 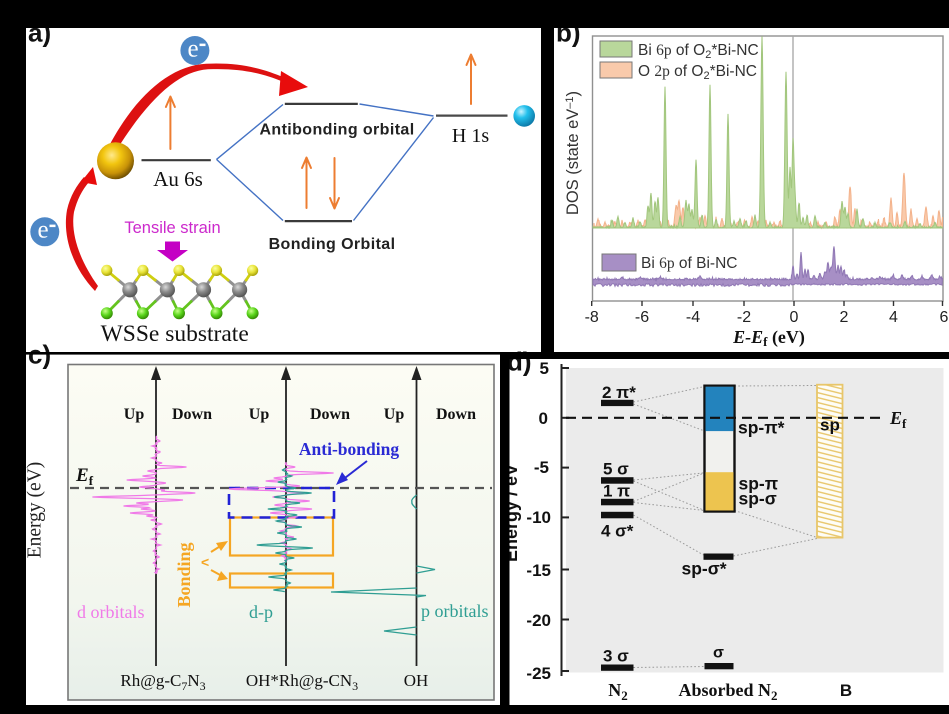 I want to click on svg-text: Bi 6p of O2*Bi-NC, so click(x=698, y=51).